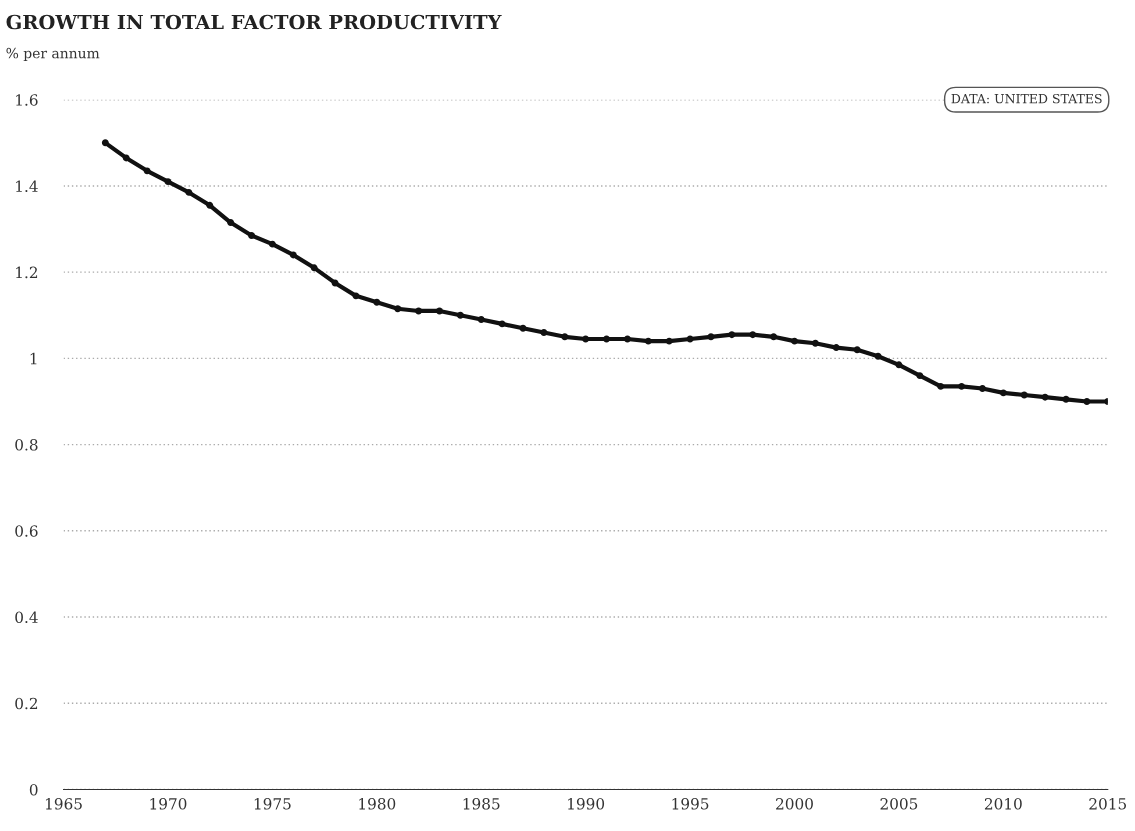 This screenshot has height=831, width=1135. Describe the element at coordinates (272, 804) in the screenshot. I see `x-tick-label: 1975` at that location.